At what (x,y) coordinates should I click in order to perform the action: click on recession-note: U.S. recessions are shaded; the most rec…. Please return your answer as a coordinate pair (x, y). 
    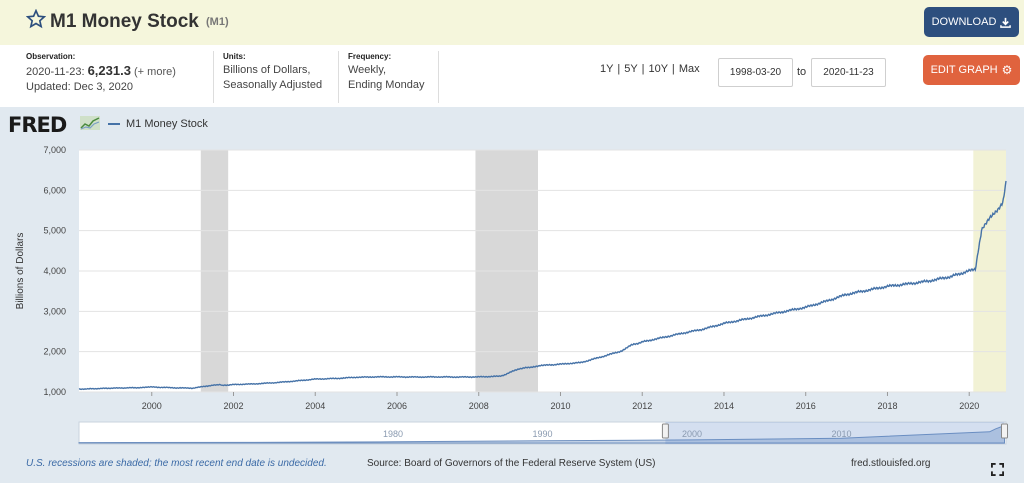
    Looking at the image, I should click on (176, 463).